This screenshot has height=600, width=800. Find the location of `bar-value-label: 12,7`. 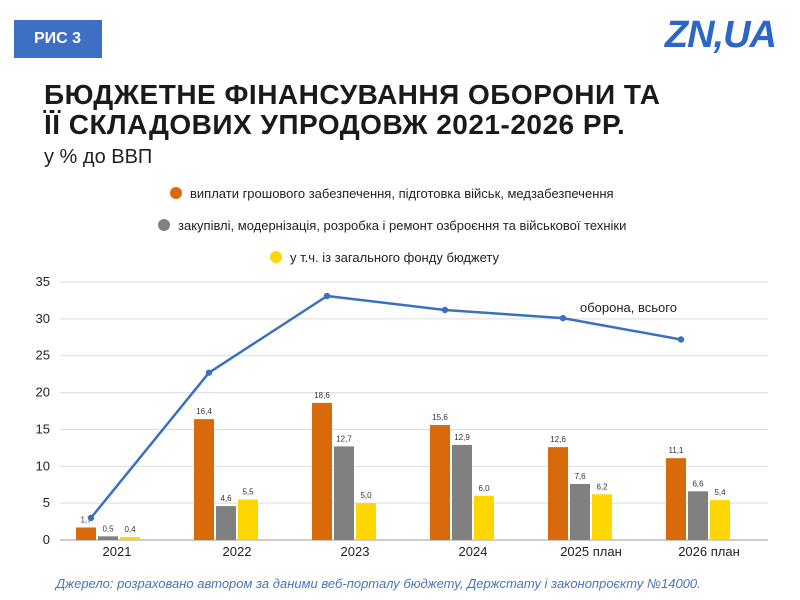

bar-value-label: 12,7 is located at coordinates (344, 438).